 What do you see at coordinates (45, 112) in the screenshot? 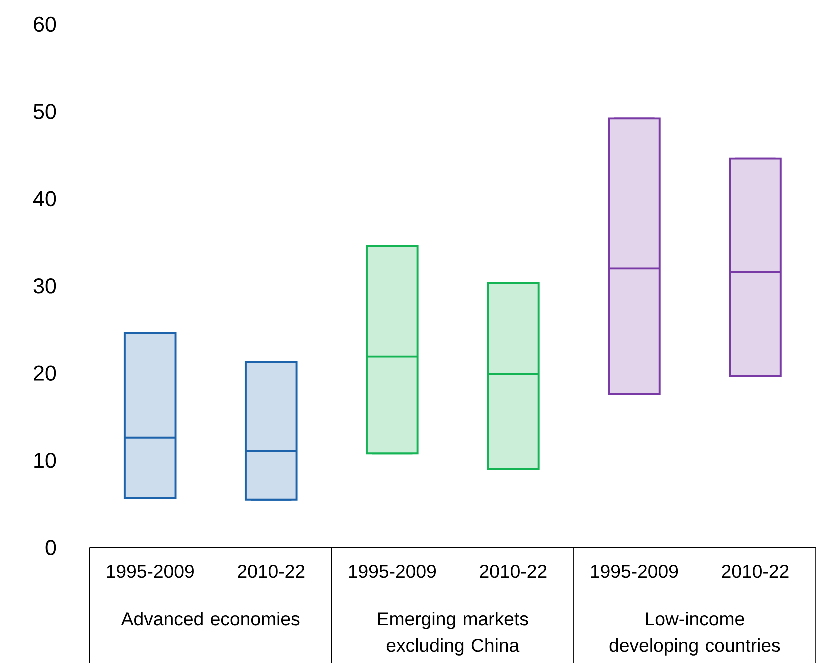
I see `y-tick-label: 50` at bounding box center [45, 112].